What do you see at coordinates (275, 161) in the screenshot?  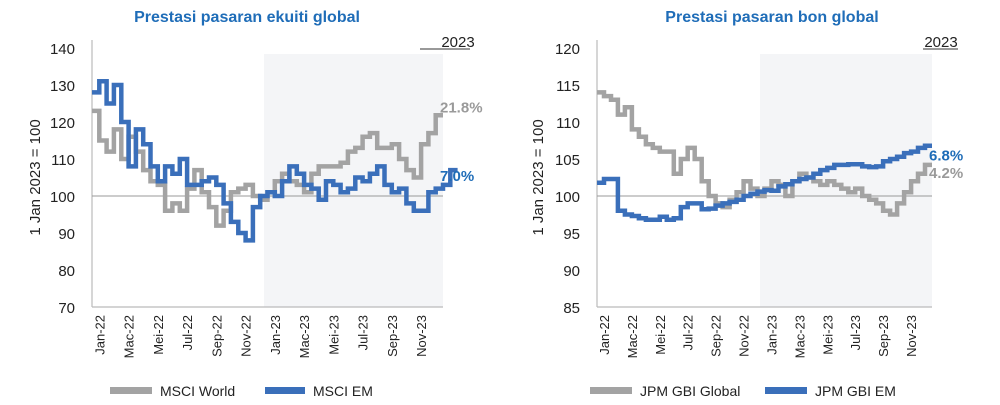 I see `series-line-msci-em` at bounding box center [275, 161].